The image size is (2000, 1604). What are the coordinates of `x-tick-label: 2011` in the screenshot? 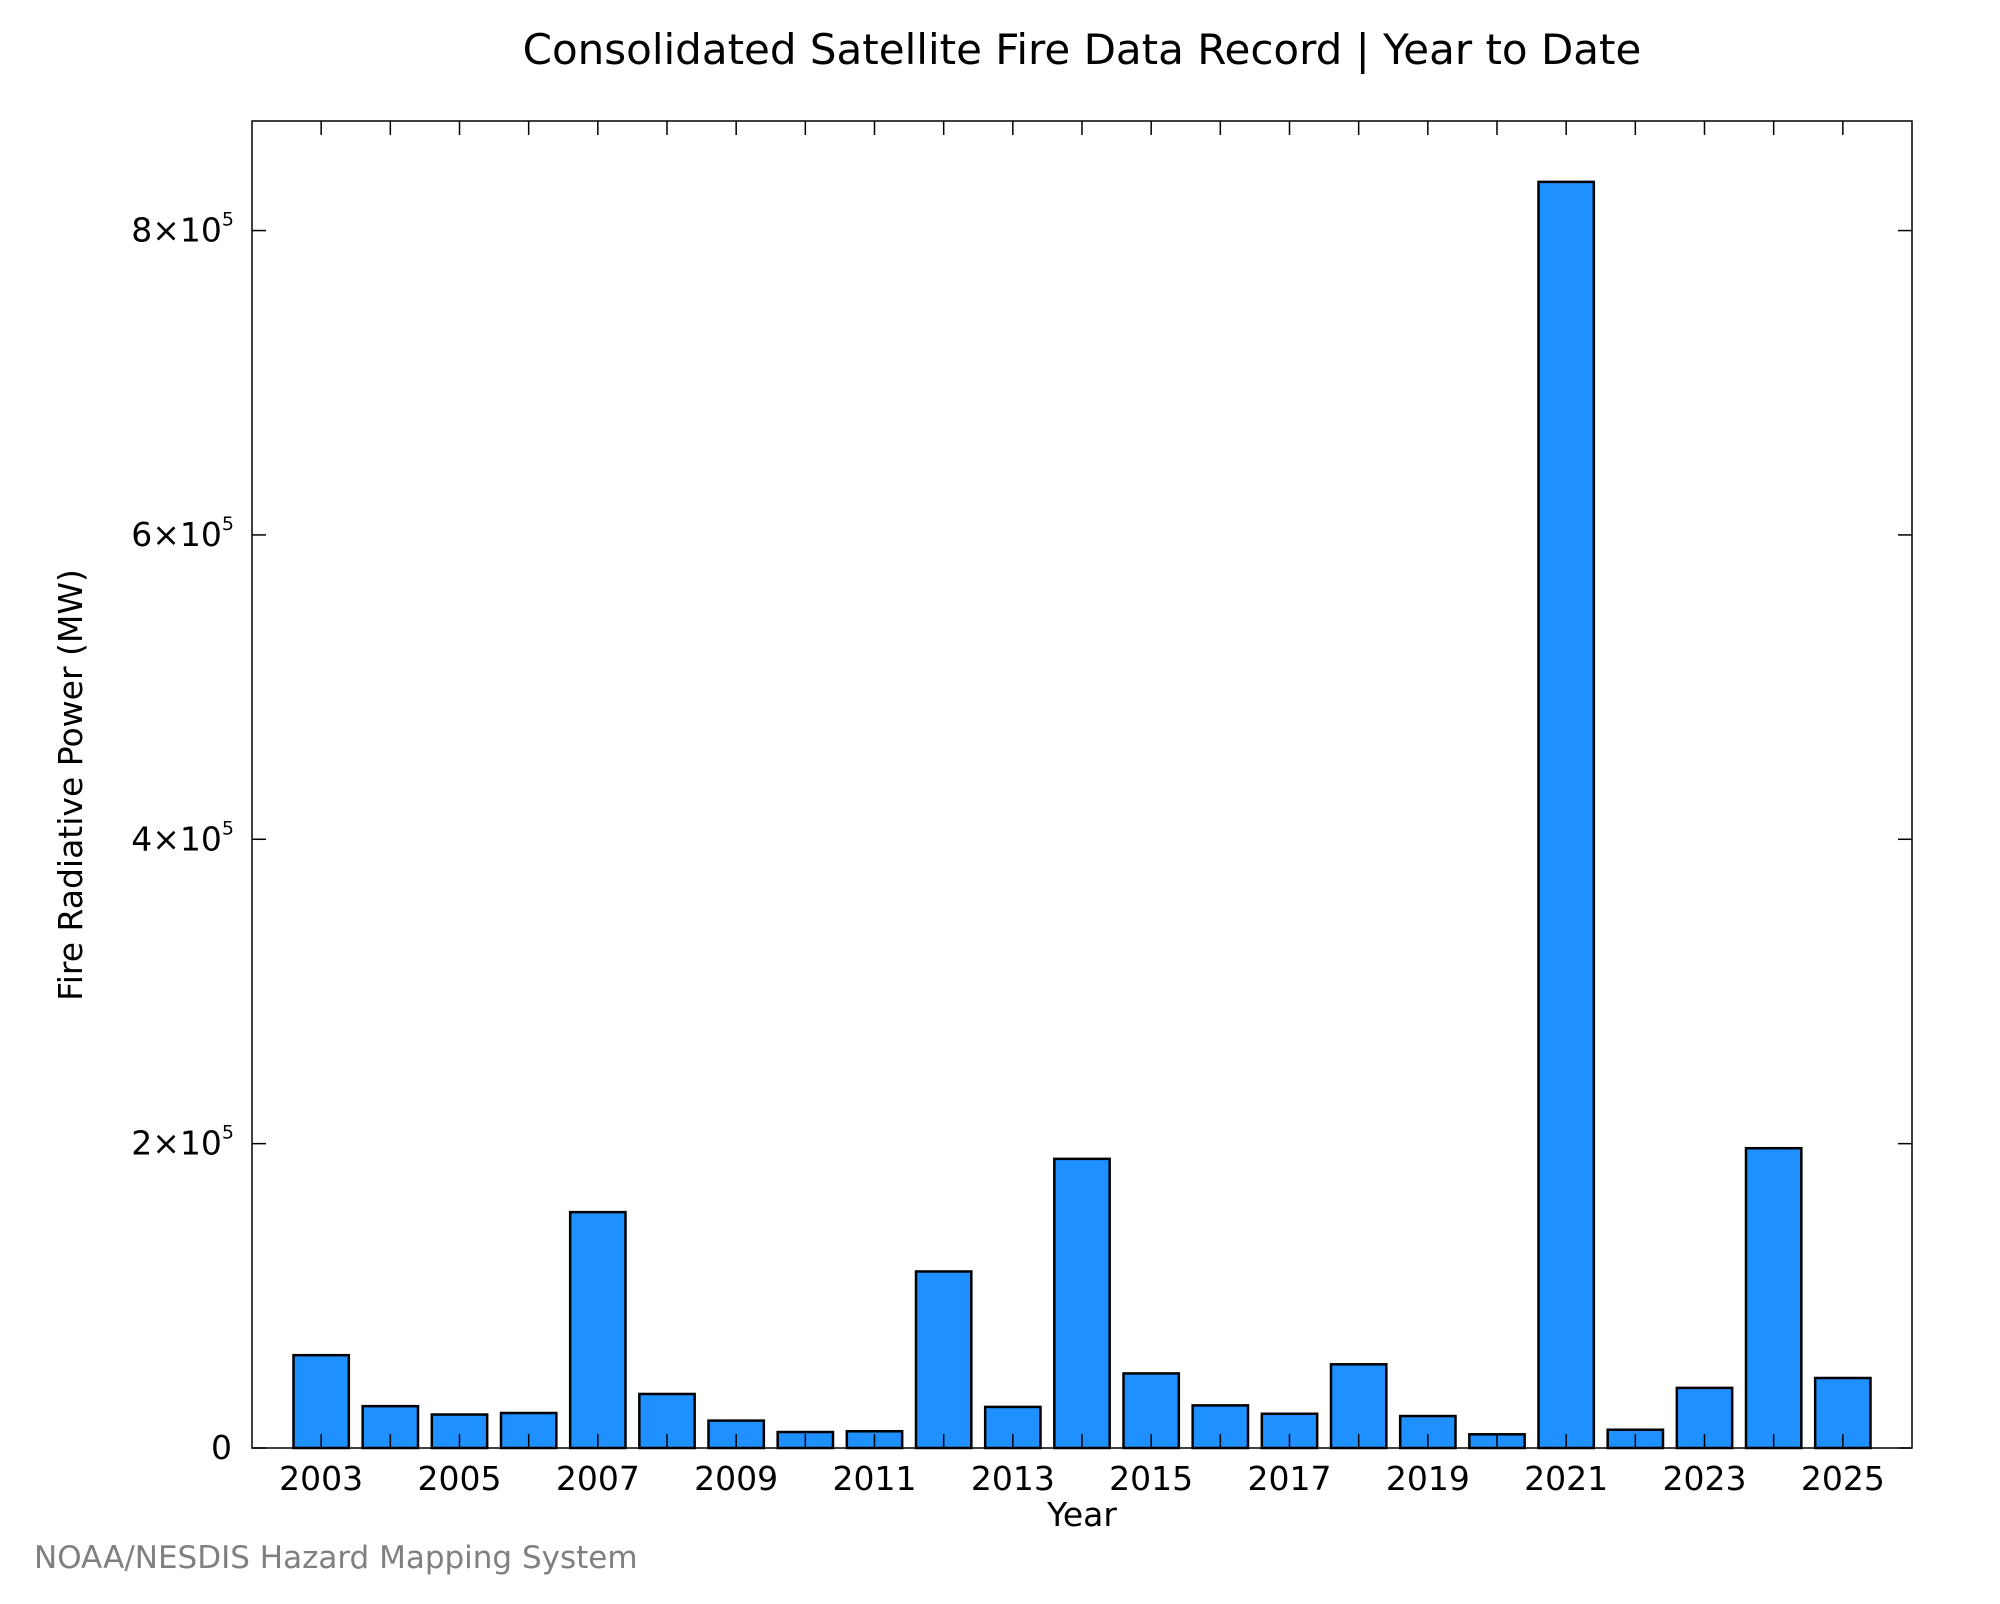 It's located at (875, 1478).